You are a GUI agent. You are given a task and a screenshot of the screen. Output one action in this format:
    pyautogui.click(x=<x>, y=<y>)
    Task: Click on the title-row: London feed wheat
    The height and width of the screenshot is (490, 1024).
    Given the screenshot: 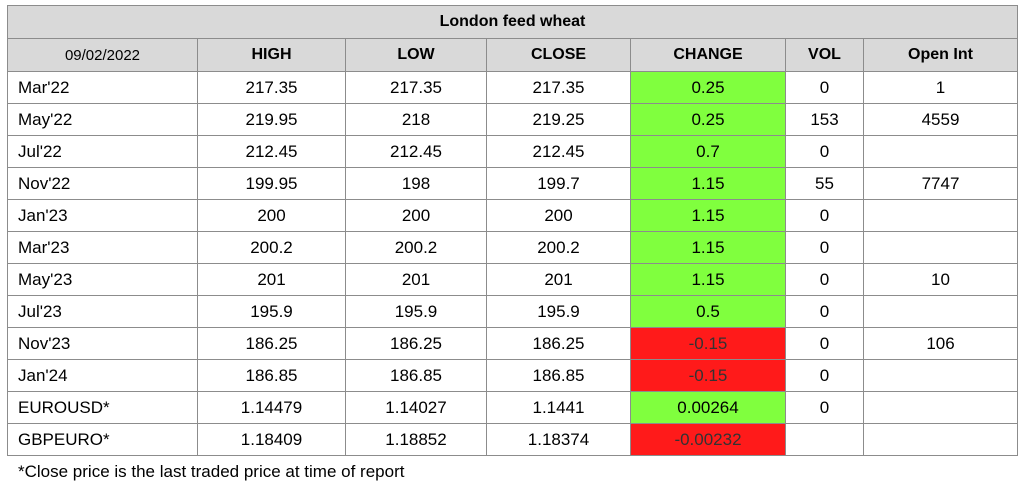 What is the action you would take?
    pyautogui.click(x=512, y=22)
    